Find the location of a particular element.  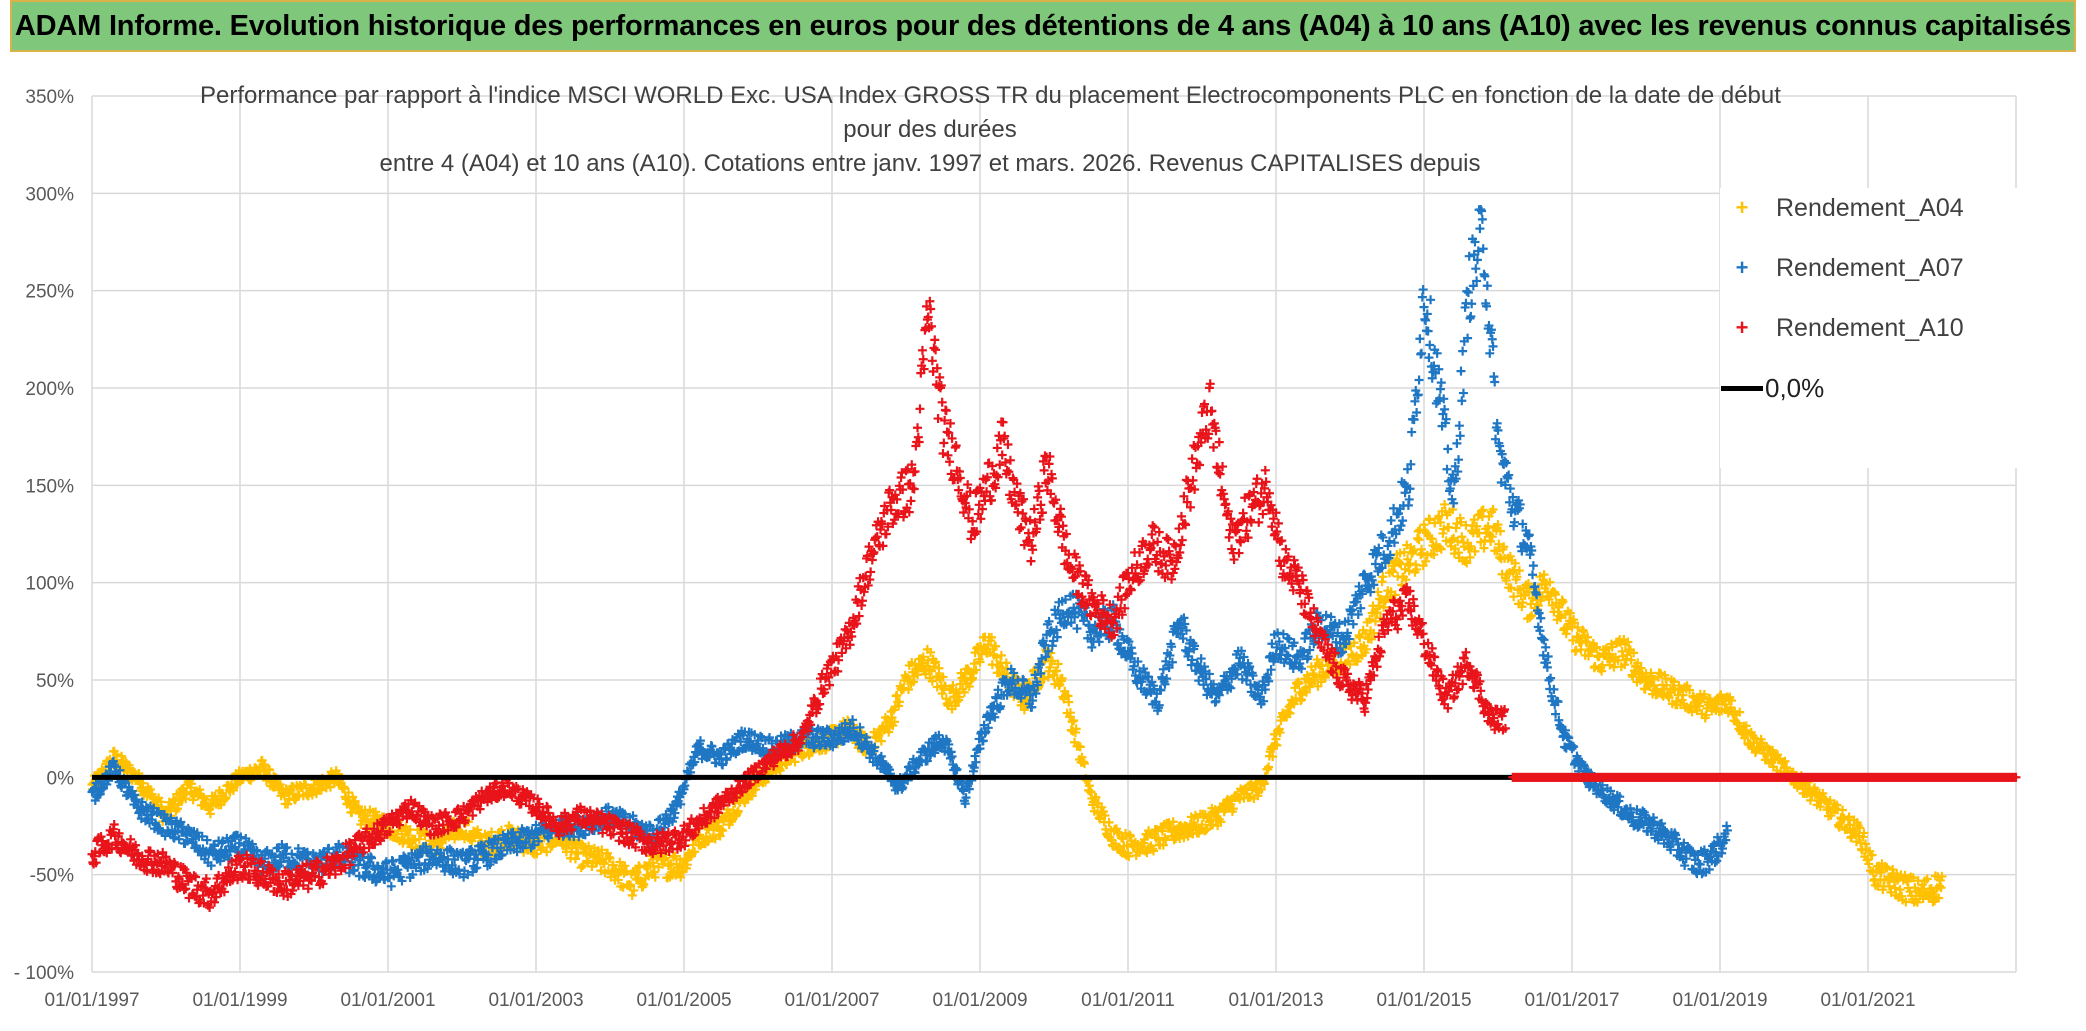

x-tick-label: 01/01/2011 is located at coordinates (1128, 1000).